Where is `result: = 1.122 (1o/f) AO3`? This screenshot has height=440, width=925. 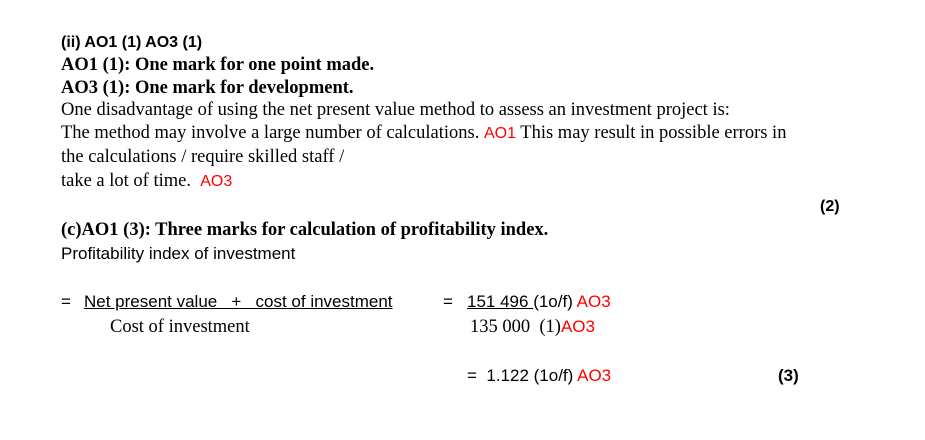 result: = 1.122 (1o/f) AO3 is located at coordinates (539, 376).